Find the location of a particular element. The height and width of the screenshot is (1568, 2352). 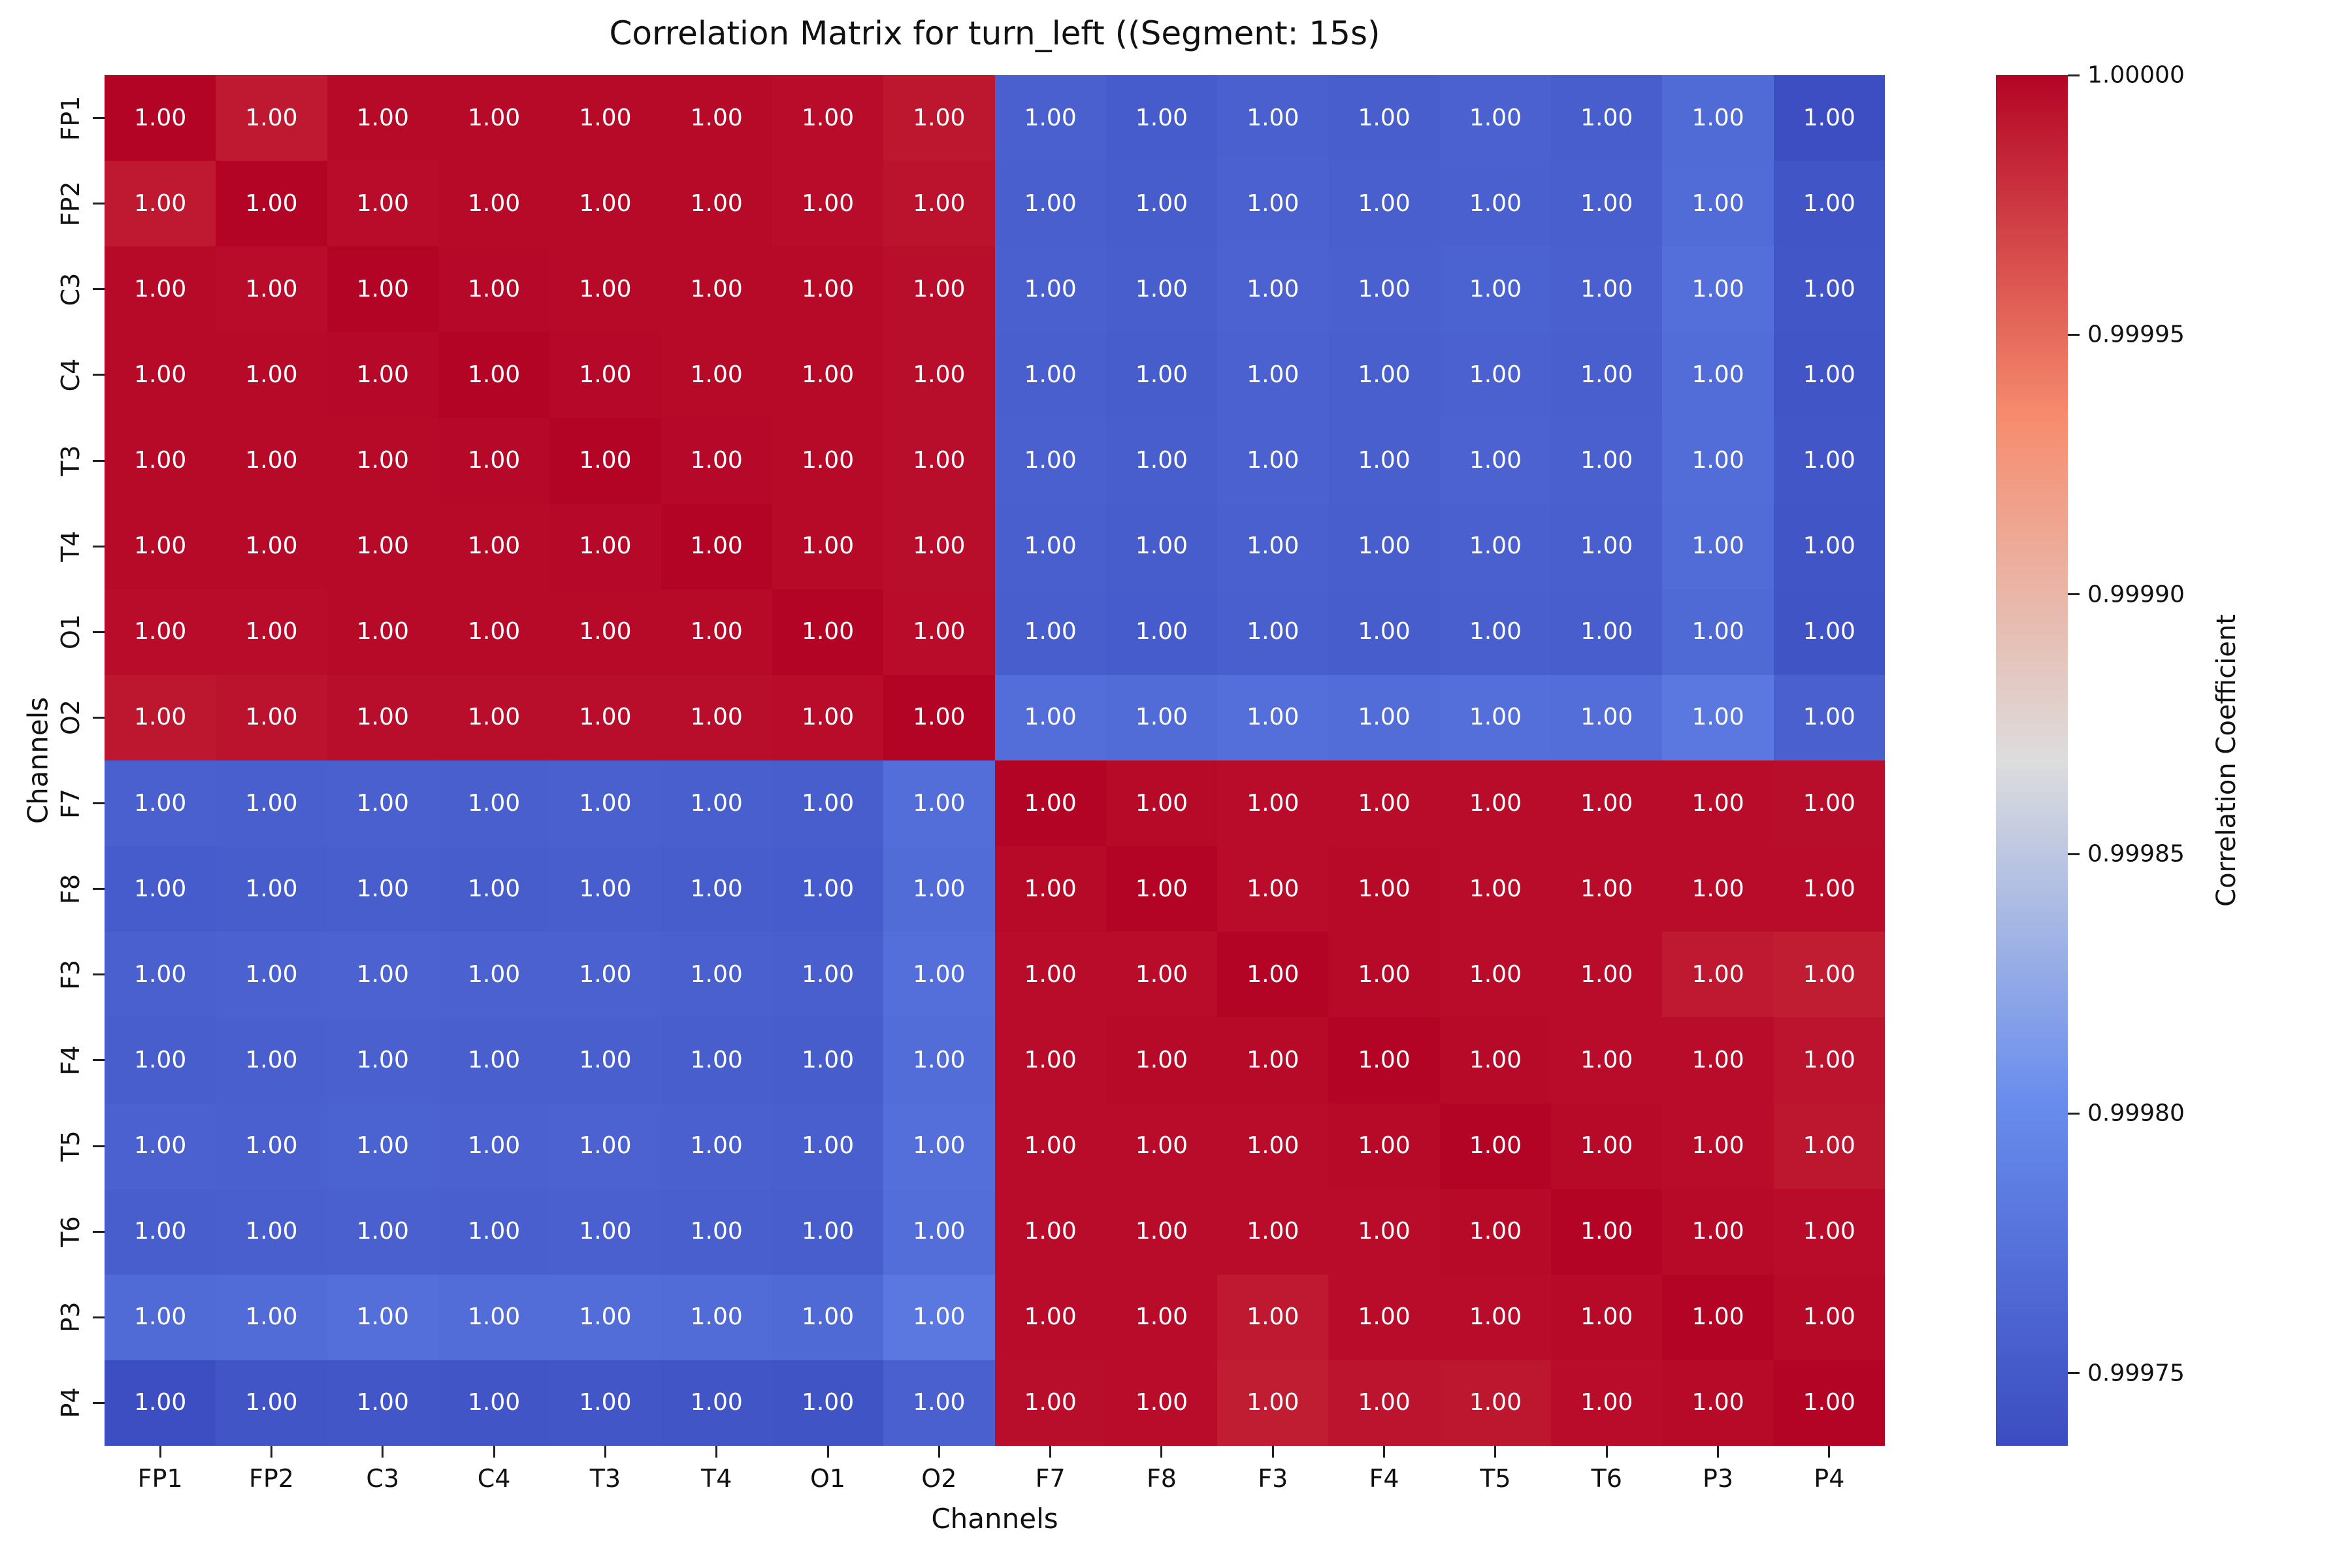

colorbar is located at coordinates (2032, 760).